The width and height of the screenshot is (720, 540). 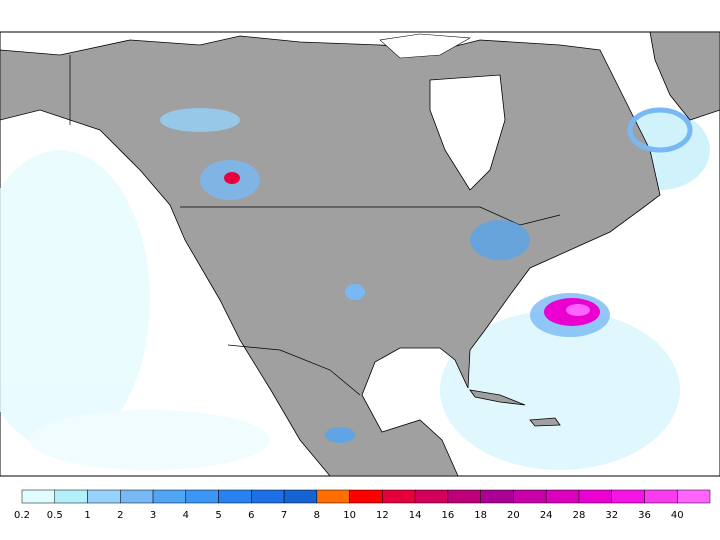 What do you see at coordinates (644, 515) in the screenshot?
I see `legend-label: 36` at bounding box center [644, 515].